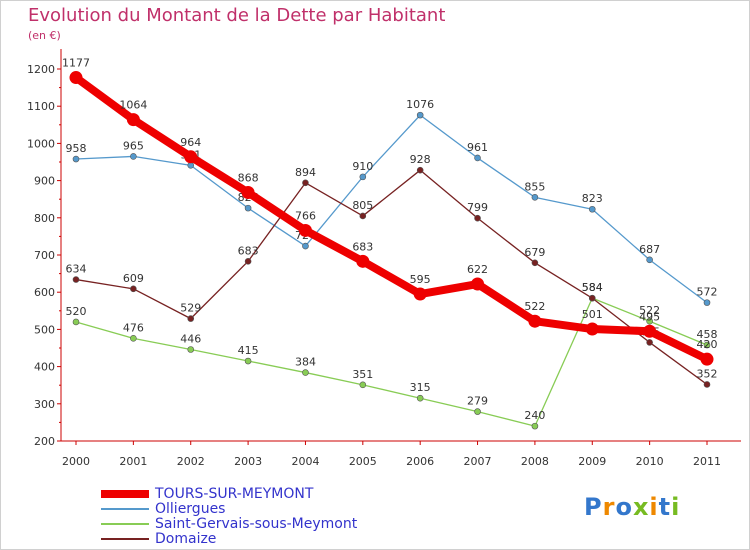  Describe the element at coordinates (649, 249) in the screenshot. I see `data-label: 687` at that location.